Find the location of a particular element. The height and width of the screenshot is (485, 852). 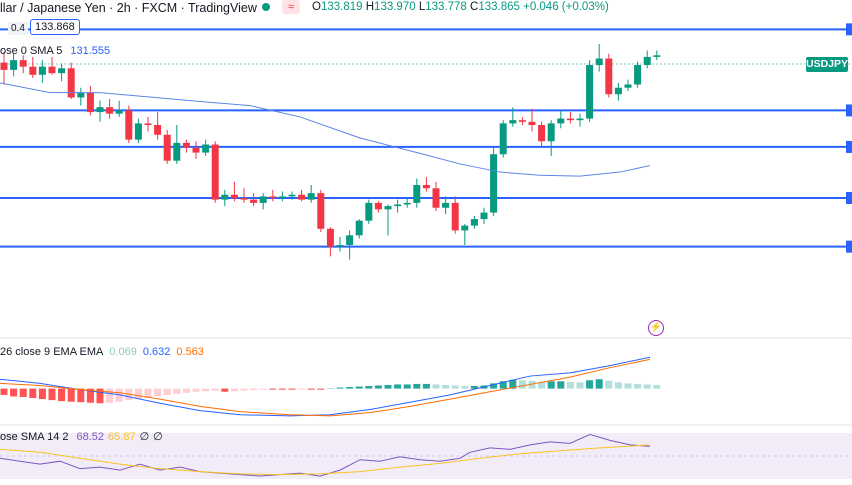

close-value: 133.865 is located at coordinates (499, 7).